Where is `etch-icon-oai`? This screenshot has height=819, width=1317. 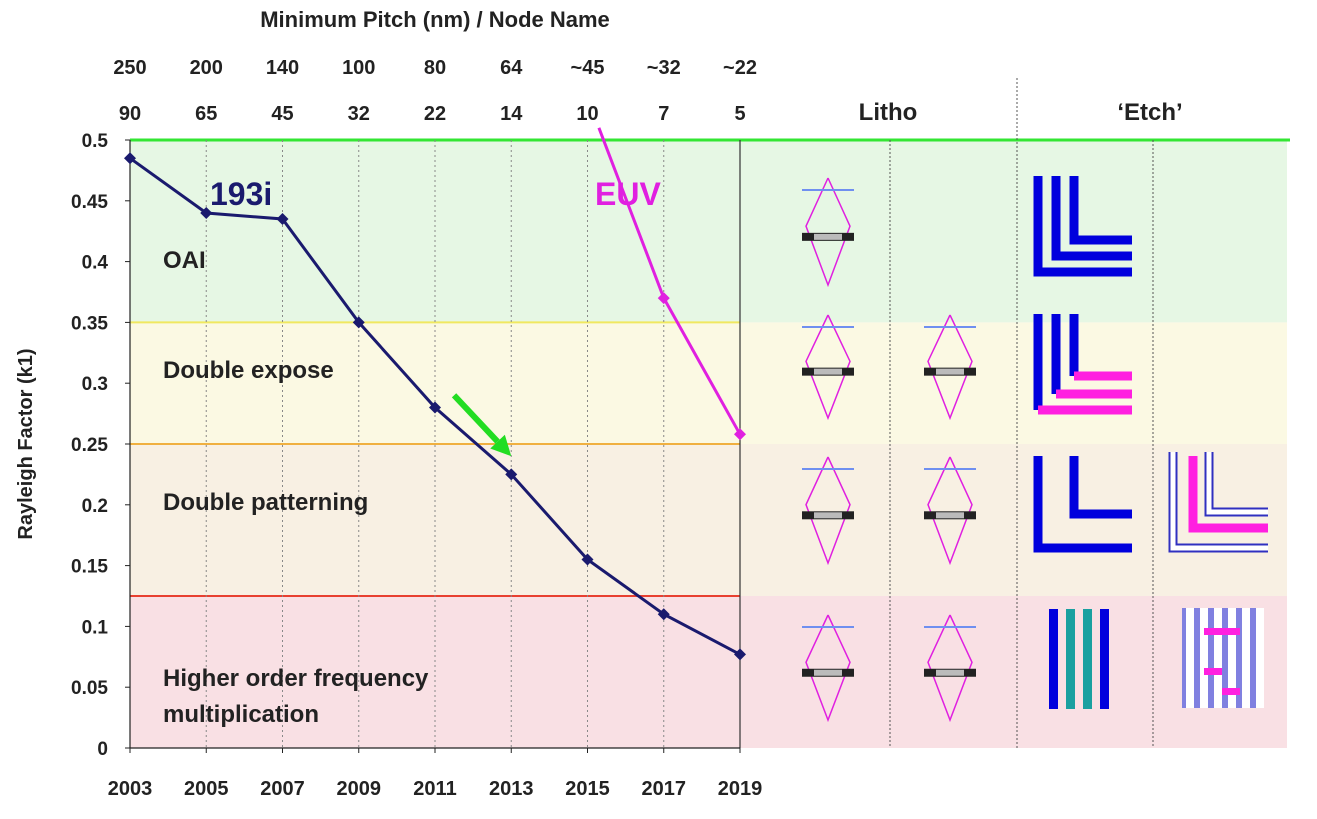
etch-icon-oai is located at coordinates (1082, 226).